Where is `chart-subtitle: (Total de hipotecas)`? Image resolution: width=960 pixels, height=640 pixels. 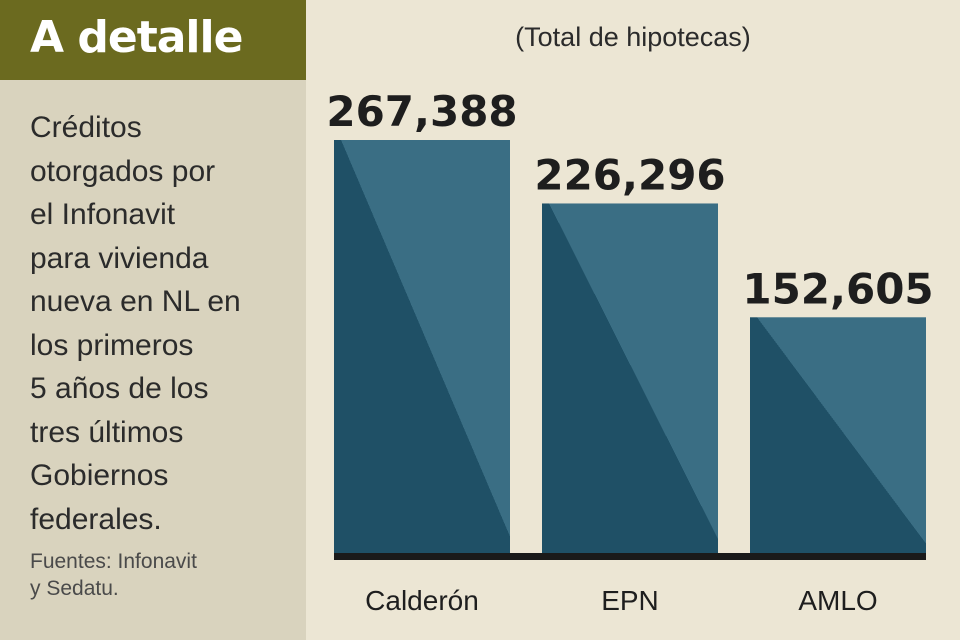
chart-subtitle: (Total de hipotecas) is located at coordinates (633, 37).